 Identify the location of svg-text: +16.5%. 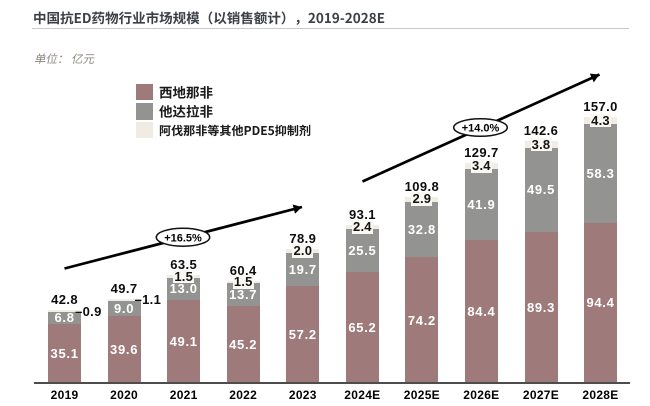
(183, 238).